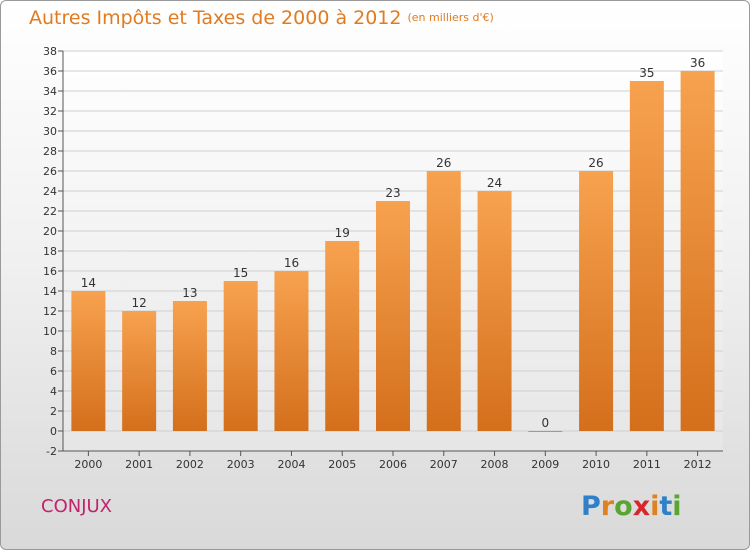 This screenshot has width=750, height=550. Describe the element at coordinates (591, 506) in the screenshot. I see `logo-letter: P` at that location.